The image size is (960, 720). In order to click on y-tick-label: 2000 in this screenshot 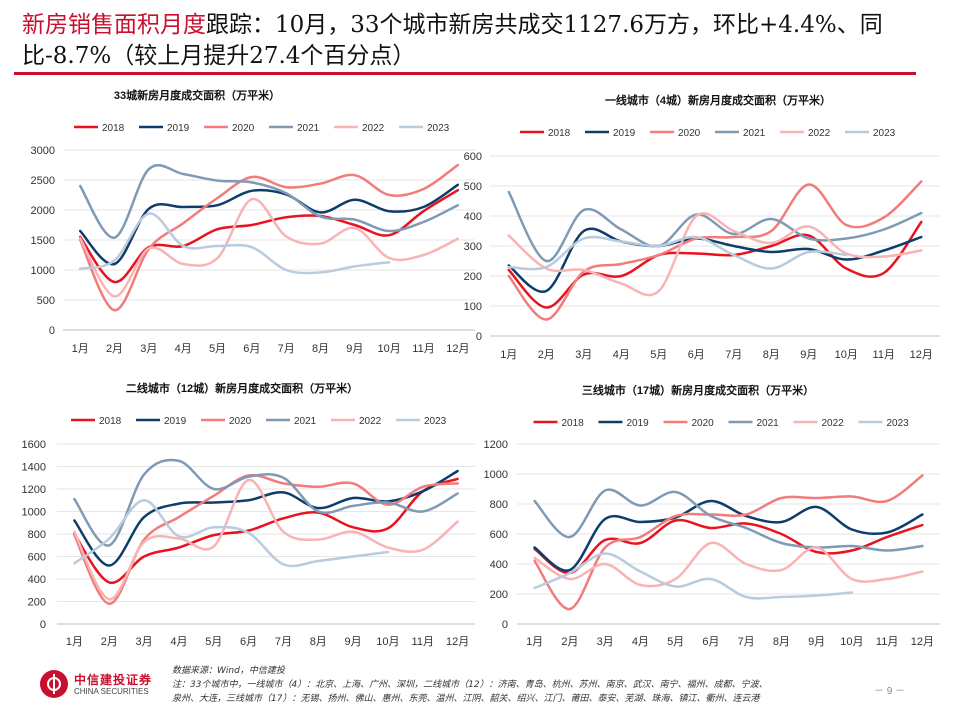, I will do `click(43, 211)`.